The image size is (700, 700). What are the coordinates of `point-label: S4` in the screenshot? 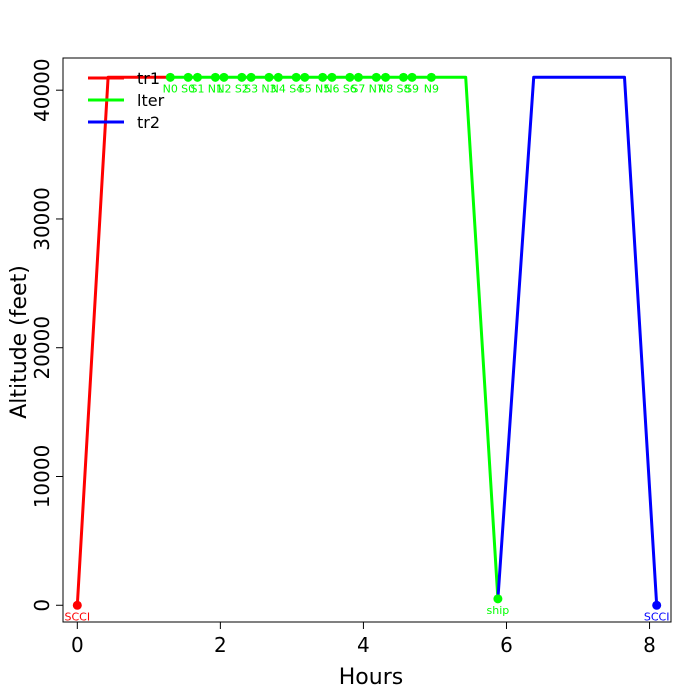 It's located at (296, 88).